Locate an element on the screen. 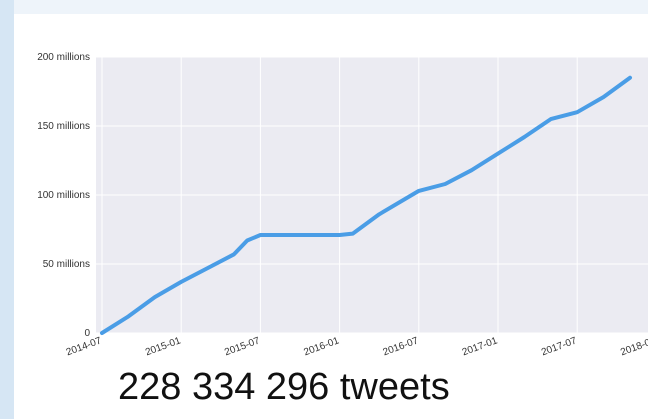 The height and width of the screenshot is (419, 648). y-tick-label: 200 millions is located at coordinates (63, 57).